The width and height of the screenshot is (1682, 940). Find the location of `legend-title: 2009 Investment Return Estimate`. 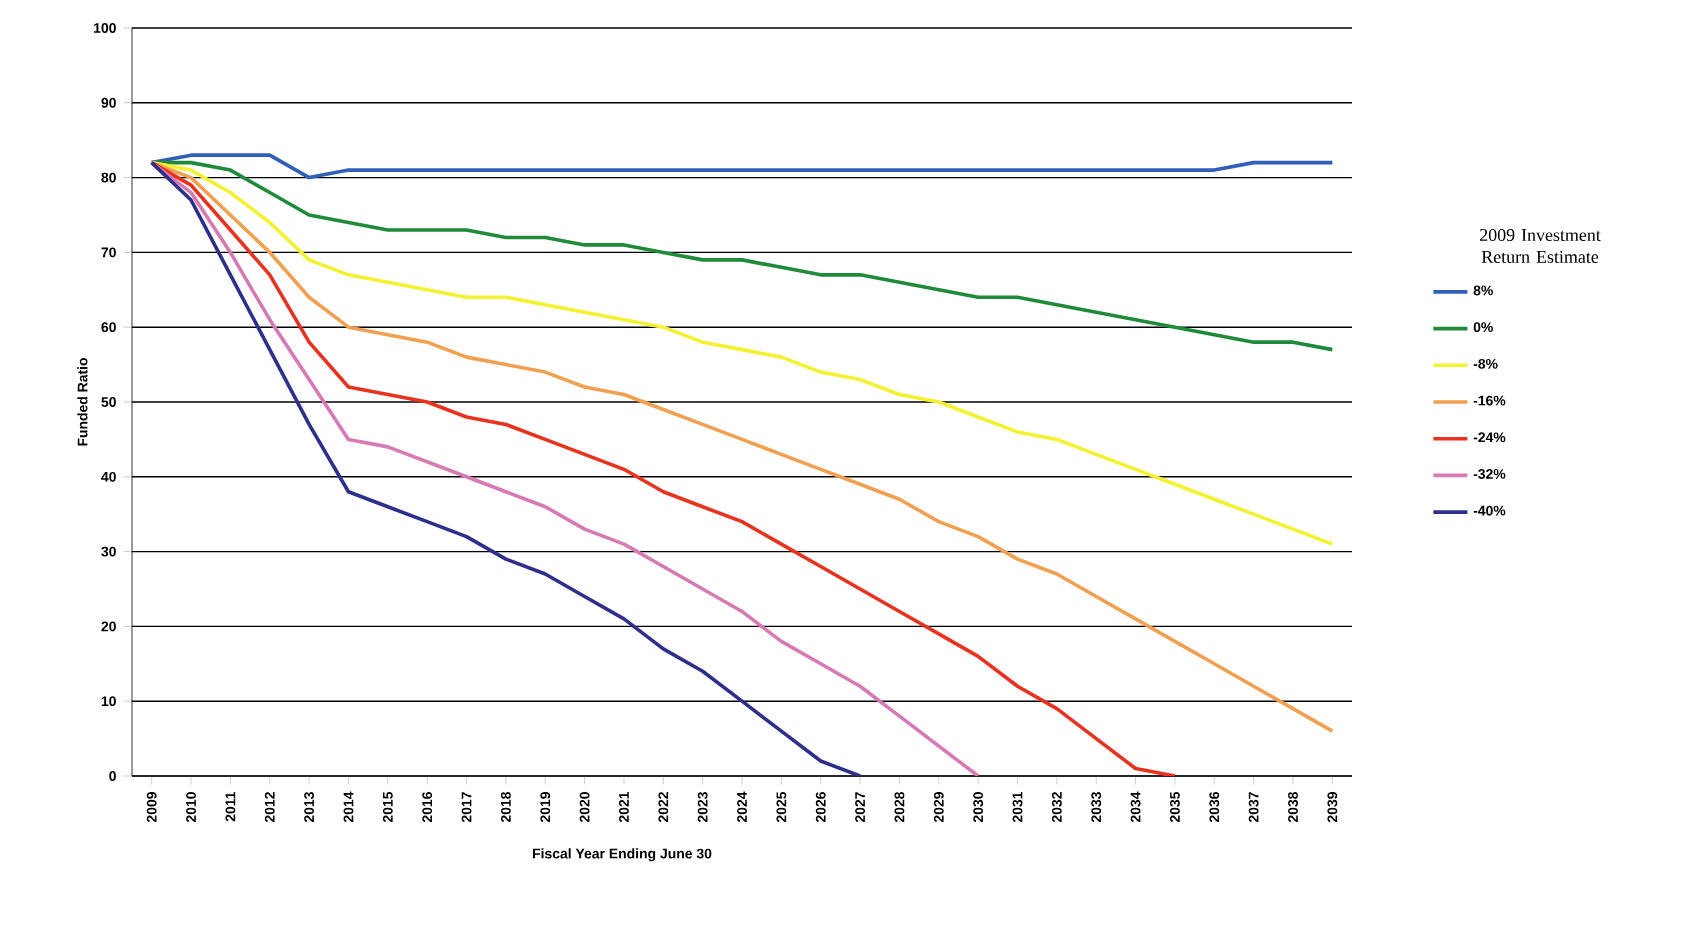

legend-title: 2009 Investment Return Estimate is located at coordinates (1540, 245).